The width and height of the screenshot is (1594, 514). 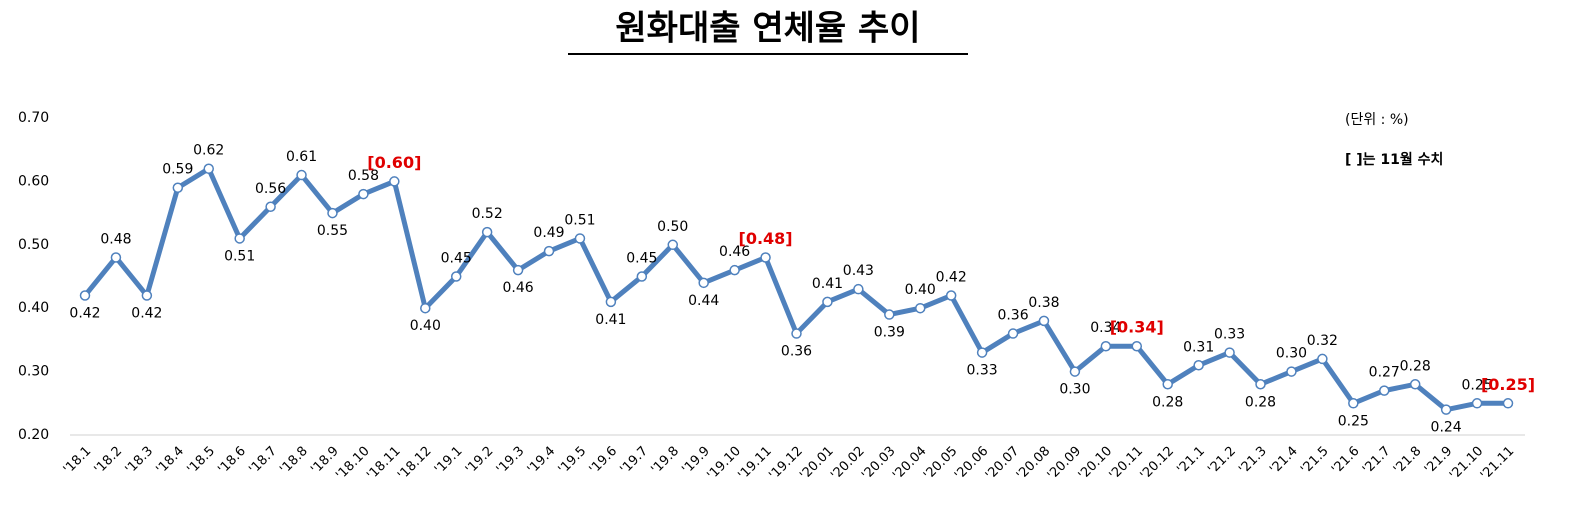 I want to click on data-label: 0.62, so click(x=208, y=151).